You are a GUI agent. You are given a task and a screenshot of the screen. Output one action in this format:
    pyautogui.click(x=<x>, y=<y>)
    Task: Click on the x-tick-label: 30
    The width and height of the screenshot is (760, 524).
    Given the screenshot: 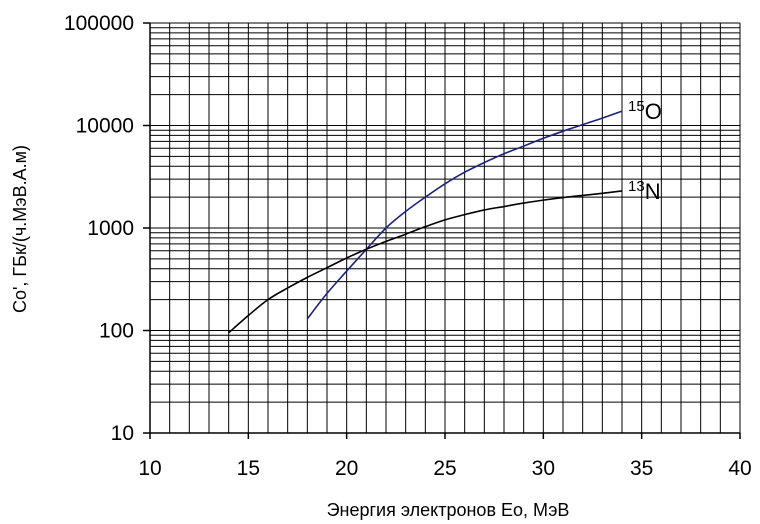 What is the action you would take?
    pyautogui.click(x=543, y=468)
    